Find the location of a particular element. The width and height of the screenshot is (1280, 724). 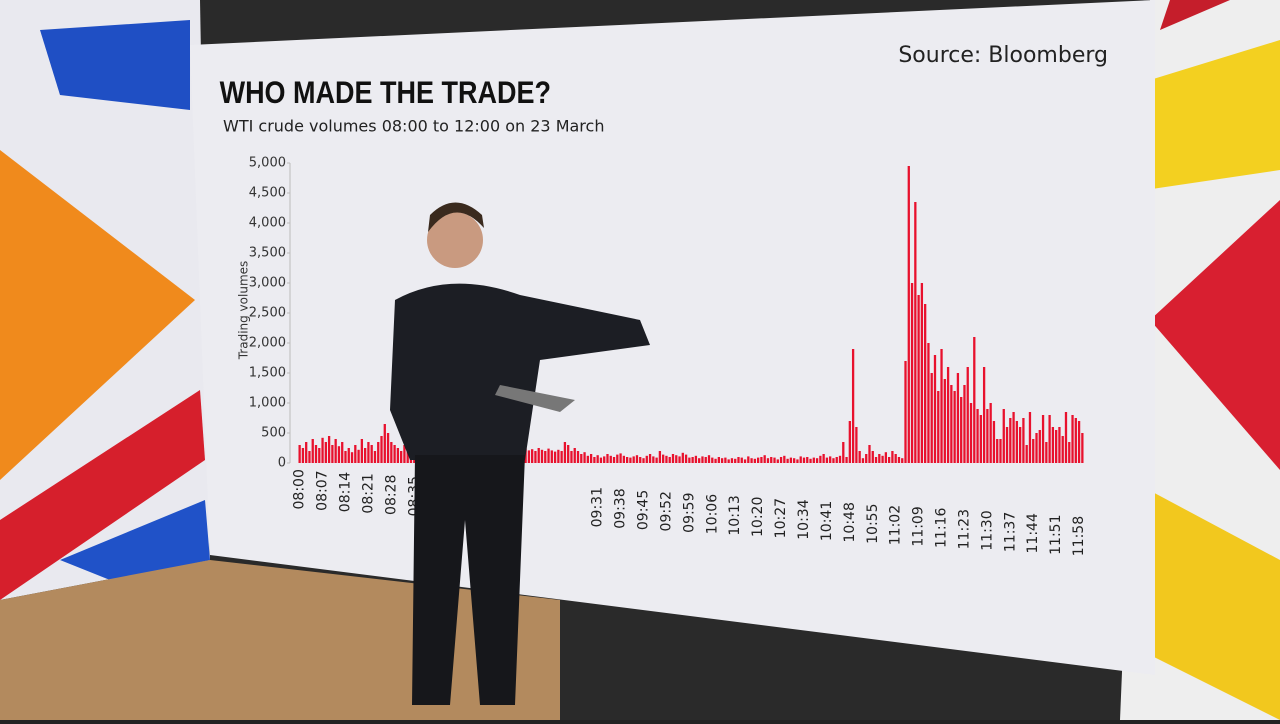

chart-title: WHO MADE THE TRADE? is located at coordinates (385, 92).